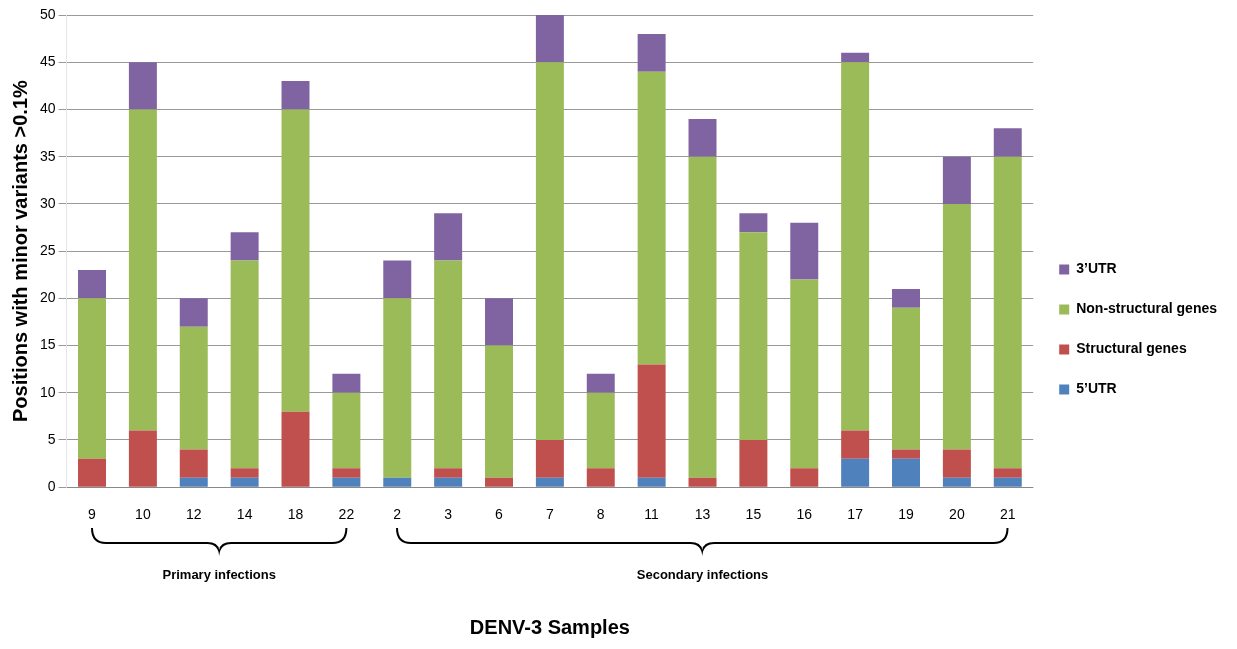 This screenshot has width=1237, height=649. I want to click on y-tick-label: 40, so click(47, 108).